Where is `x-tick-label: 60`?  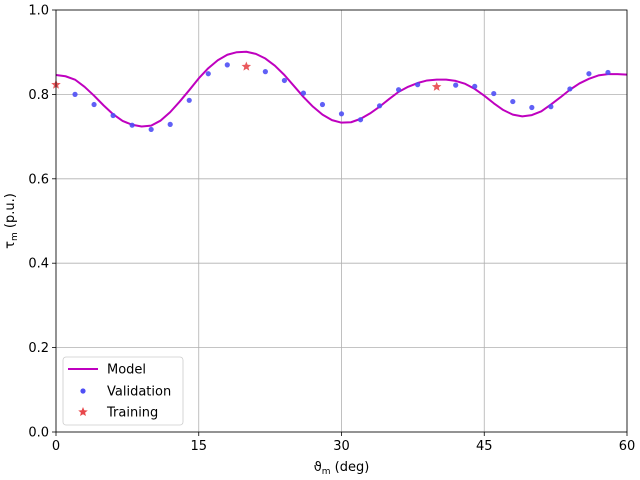 x-tick-label: 60 is located at coordinates (627, 446).